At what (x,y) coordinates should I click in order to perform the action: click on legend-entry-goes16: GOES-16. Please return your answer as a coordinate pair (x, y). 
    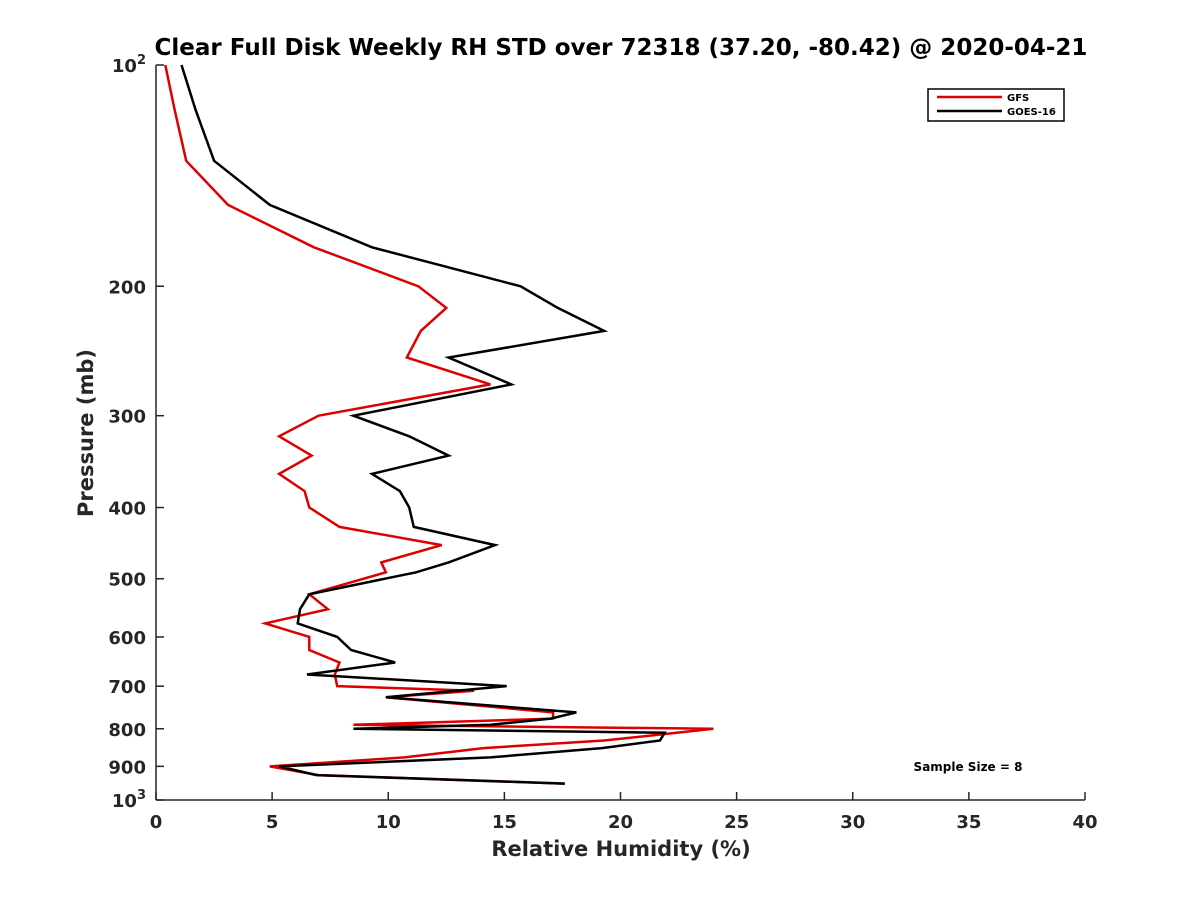
    Looking at the image, I should click on (1031, 112).